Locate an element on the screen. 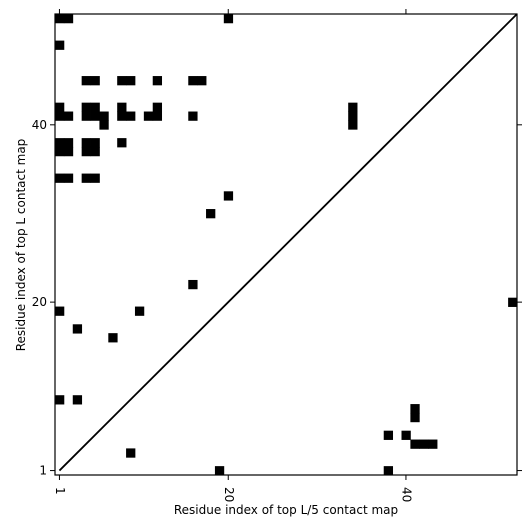 The image size is (531, 531). x-tick-label: 40 is located at coordinates (406, 494).